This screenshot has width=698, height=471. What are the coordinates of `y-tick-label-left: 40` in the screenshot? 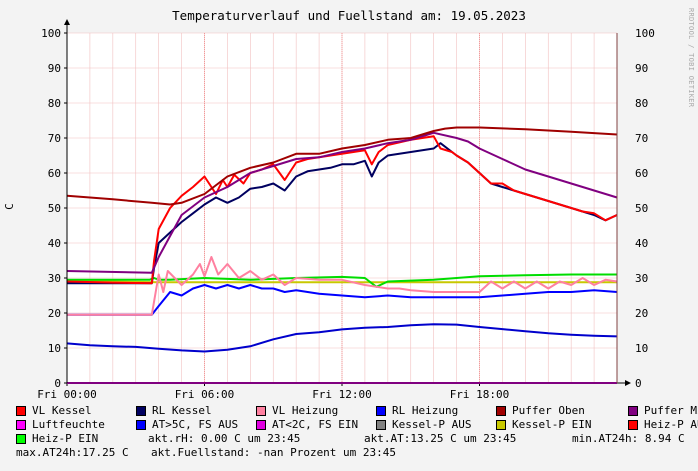 It's located at (54, 243).